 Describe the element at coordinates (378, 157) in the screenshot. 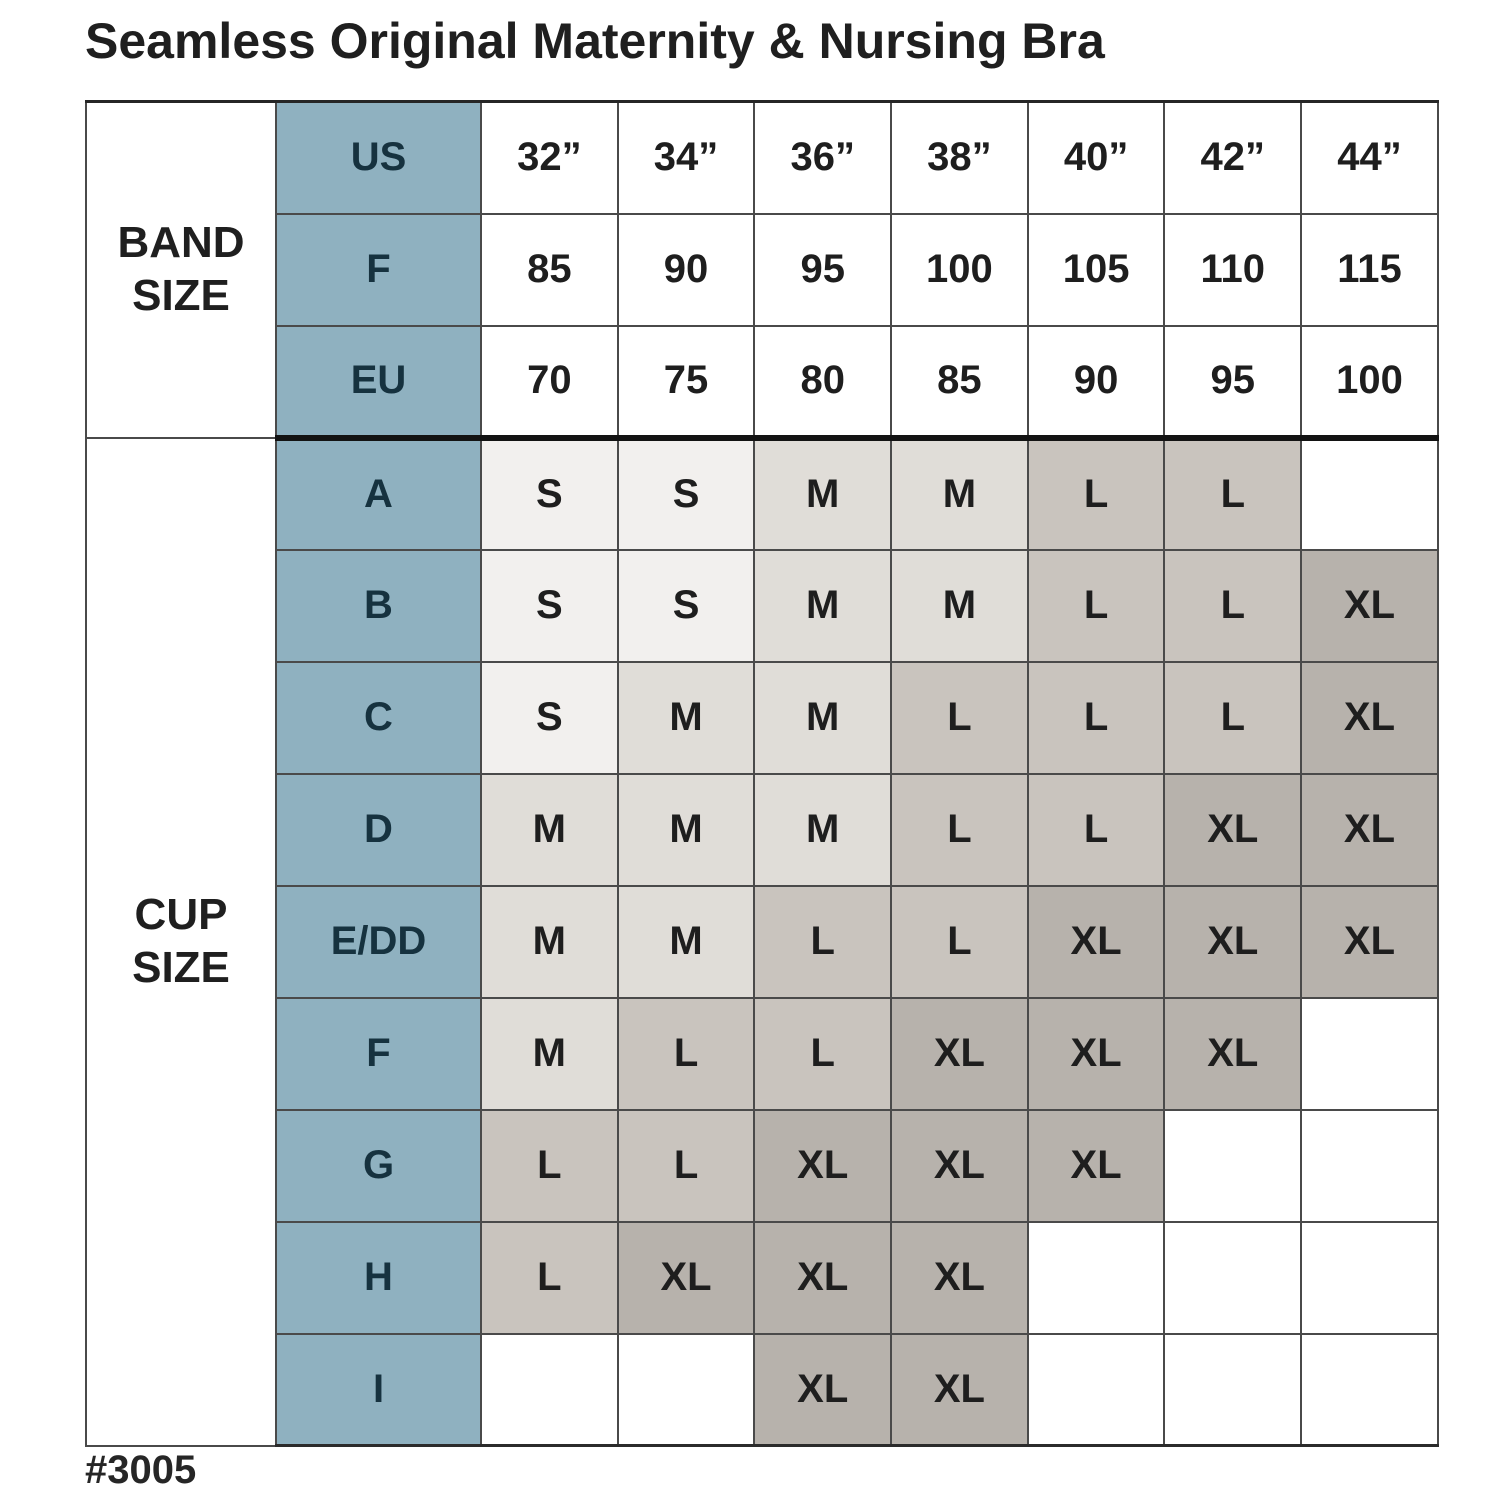

I see `row-header-US: US` at that location.